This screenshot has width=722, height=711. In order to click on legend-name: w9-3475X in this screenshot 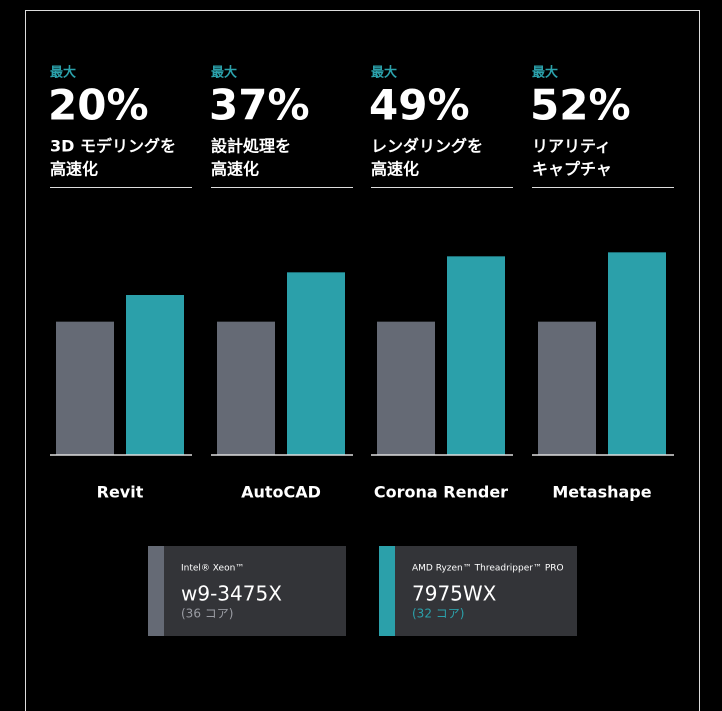, I will do `click(231, 594)`.